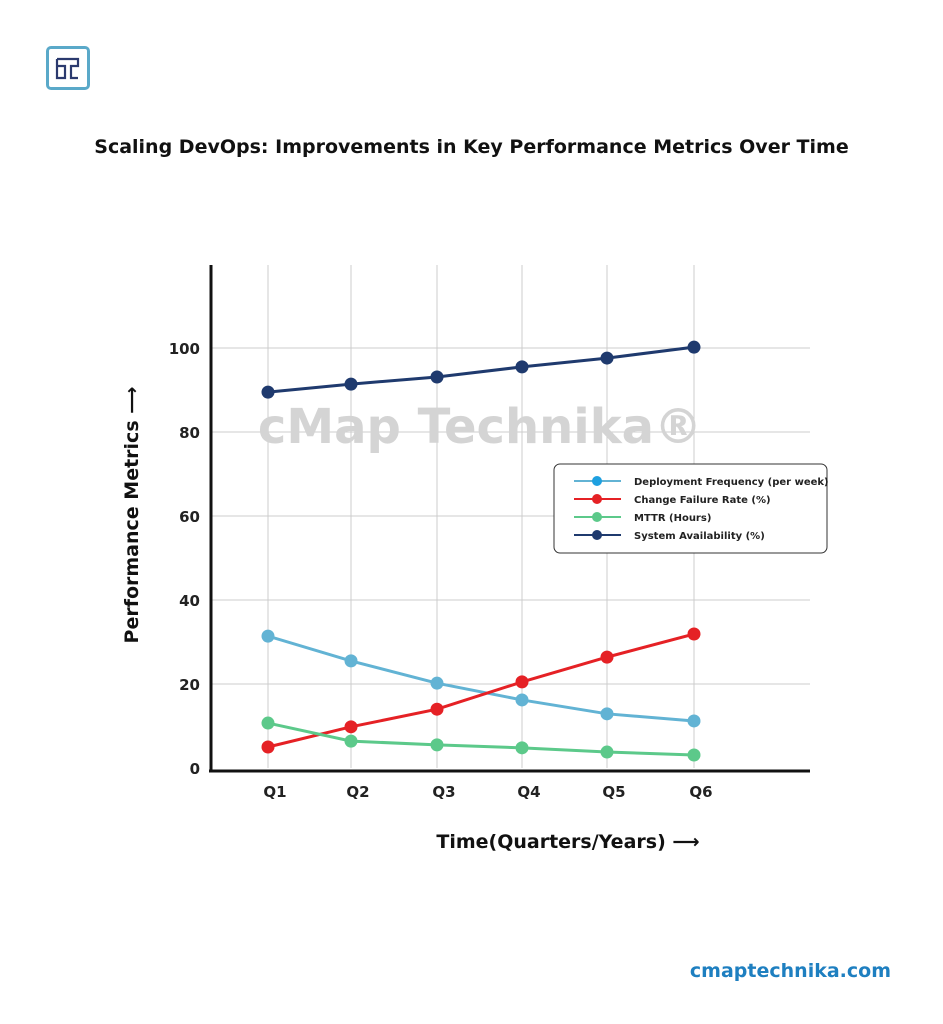  I want to click on x-tick-label: Q1, so click(274, 792).